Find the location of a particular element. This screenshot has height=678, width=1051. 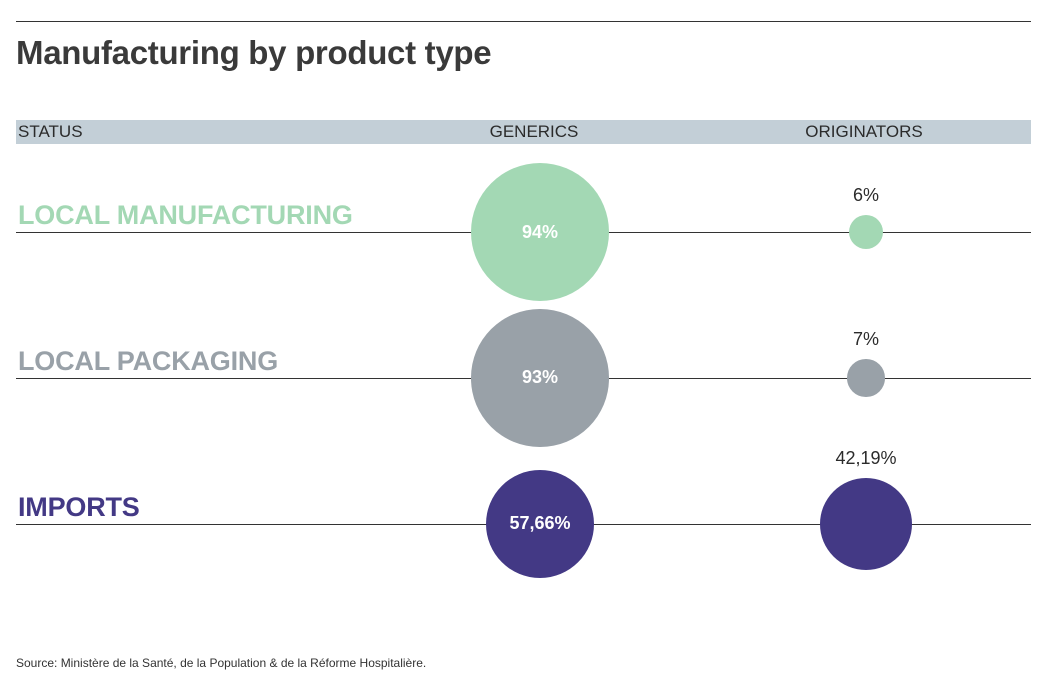

column-header-bar is located at coordinates (523, 132).